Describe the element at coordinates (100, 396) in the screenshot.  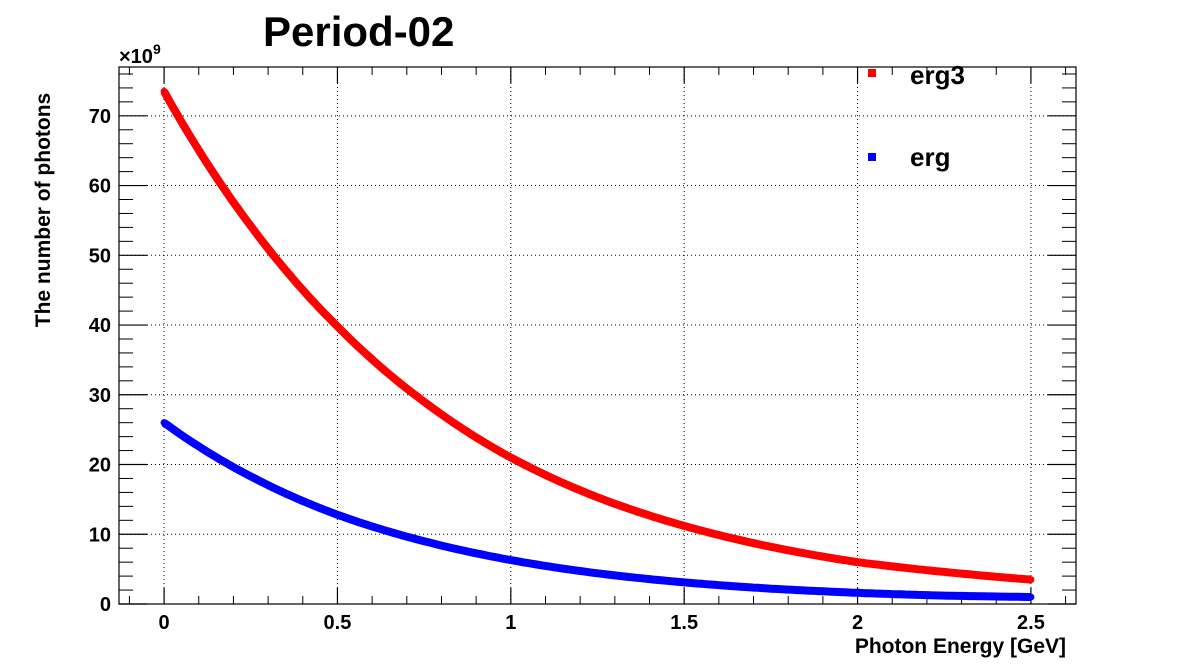
I see `y-tick-label: 30` at that location.